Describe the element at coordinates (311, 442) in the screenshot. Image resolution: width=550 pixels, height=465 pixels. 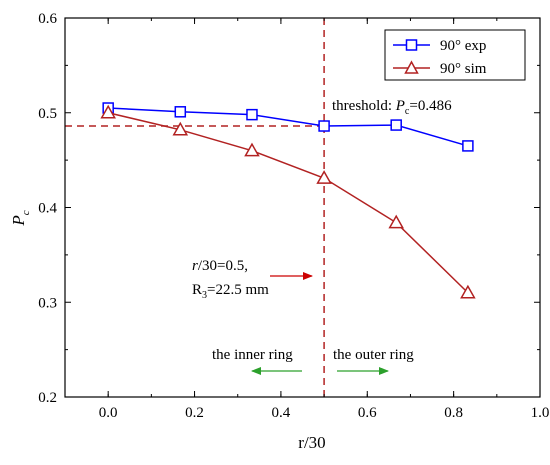
I see `x-axis-label: r/30` at that location.